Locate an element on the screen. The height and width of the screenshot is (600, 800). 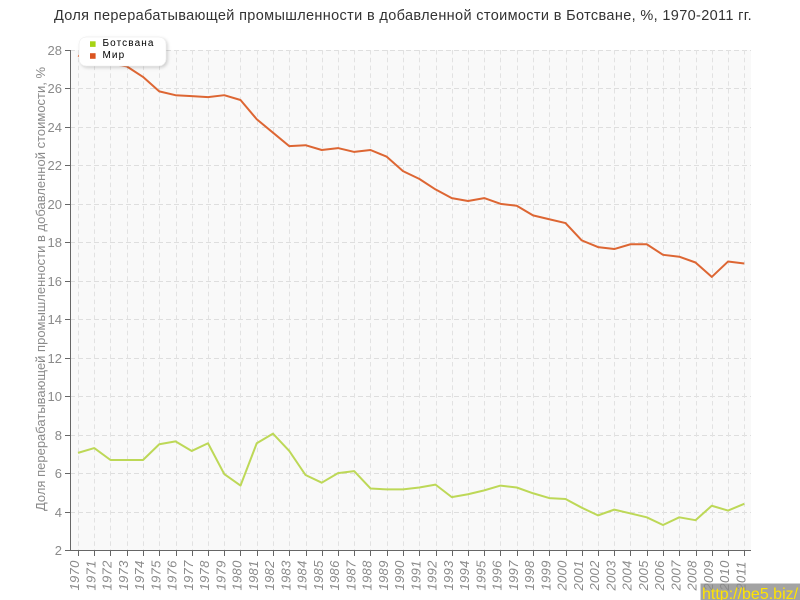
svg-text: 2004 is located at coordinates (627, 575).